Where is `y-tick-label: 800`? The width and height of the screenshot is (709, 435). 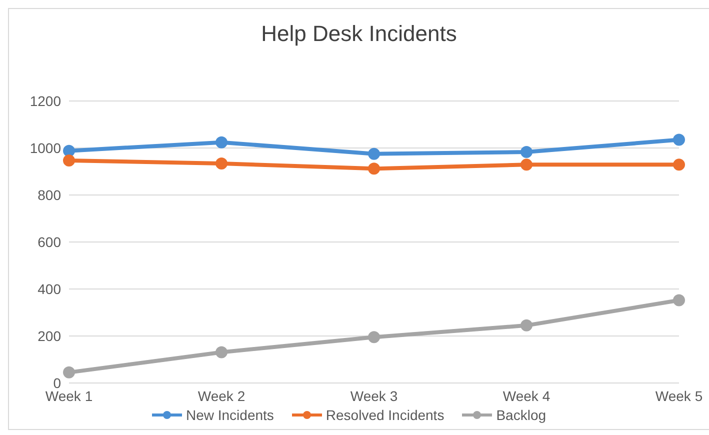 y-tick-label: 800 is located at coordinates (50, 194).